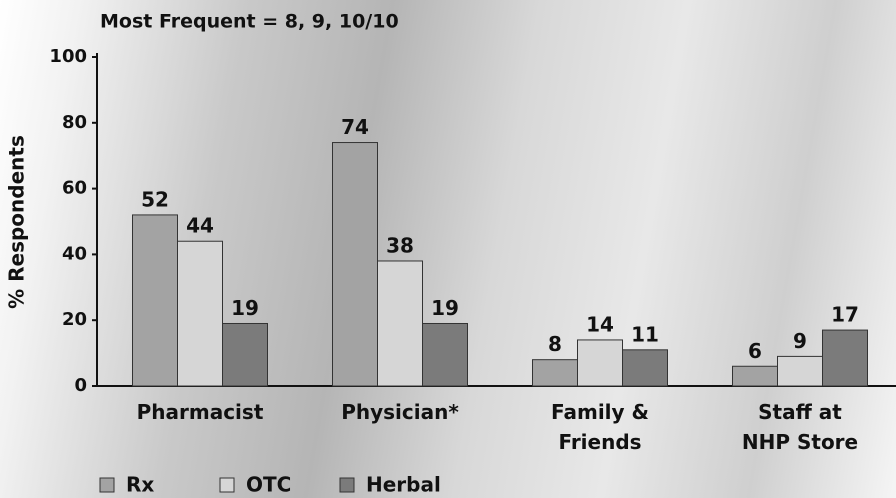 The width and height of the screenshot is (896, 498). What do you see at coordinates (645, 334) in the screenshot?
I see `value-label: 11` at bounding box center [645, 334].